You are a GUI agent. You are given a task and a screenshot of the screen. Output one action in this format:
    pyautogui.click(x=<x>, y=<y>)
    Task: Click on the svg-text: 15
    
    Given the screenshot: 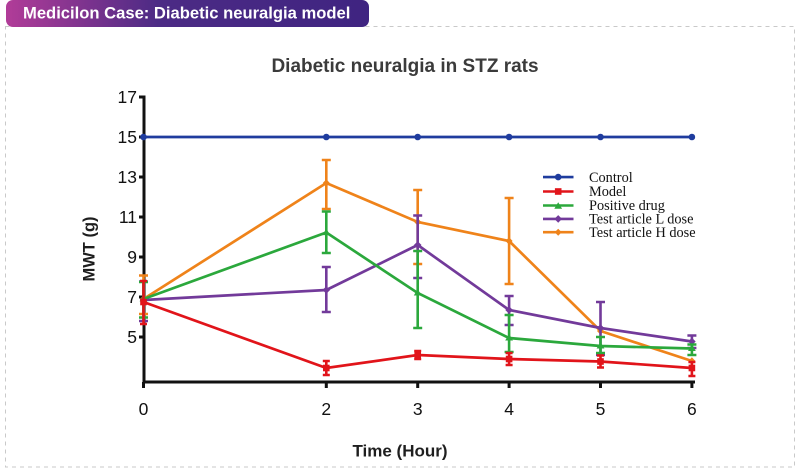 What is the action you would take?
    pyautogui.click(x=127, y=137)
    